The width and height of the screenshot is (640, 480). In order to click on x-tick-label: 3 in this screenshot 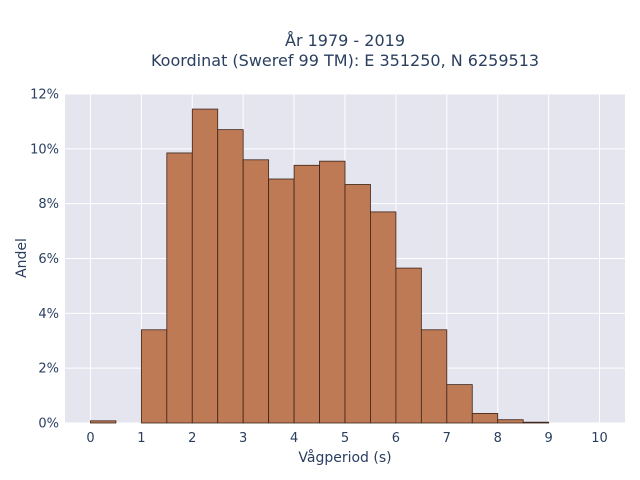, I will do `click(243, 438)`.